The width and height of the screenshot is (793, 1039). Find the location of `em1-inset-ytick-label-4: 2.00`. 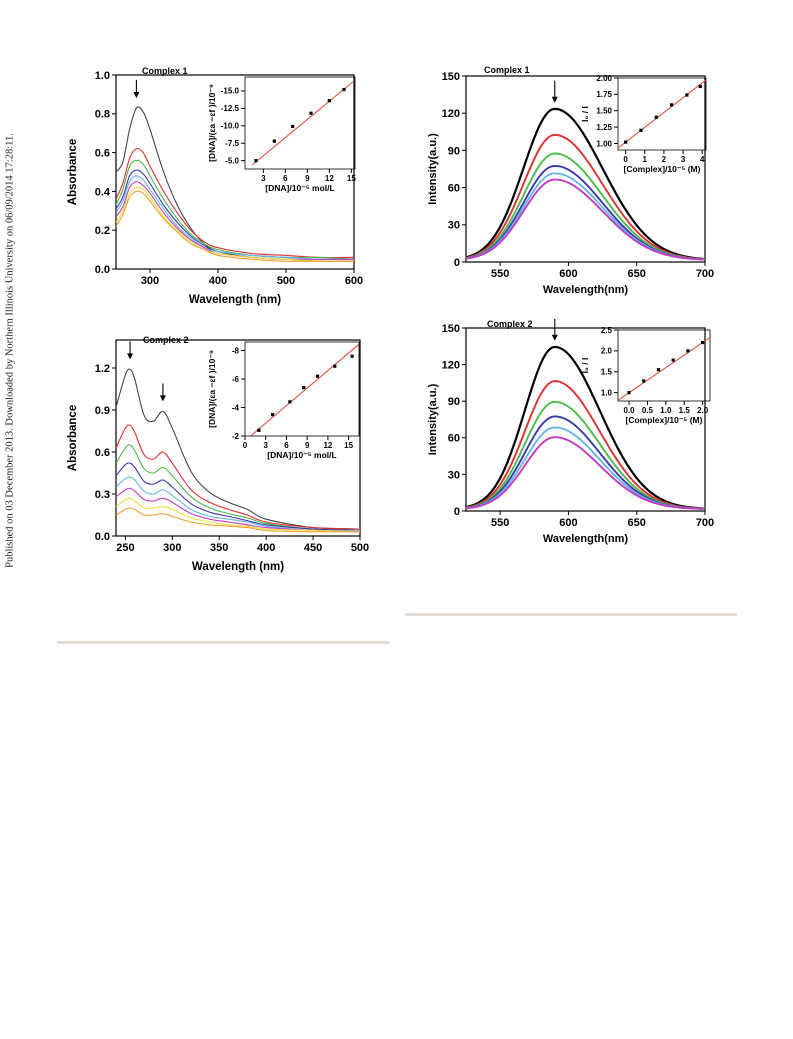

em1-inset-ytick-label-4: 2.00 is located at coordinates (604, 78).